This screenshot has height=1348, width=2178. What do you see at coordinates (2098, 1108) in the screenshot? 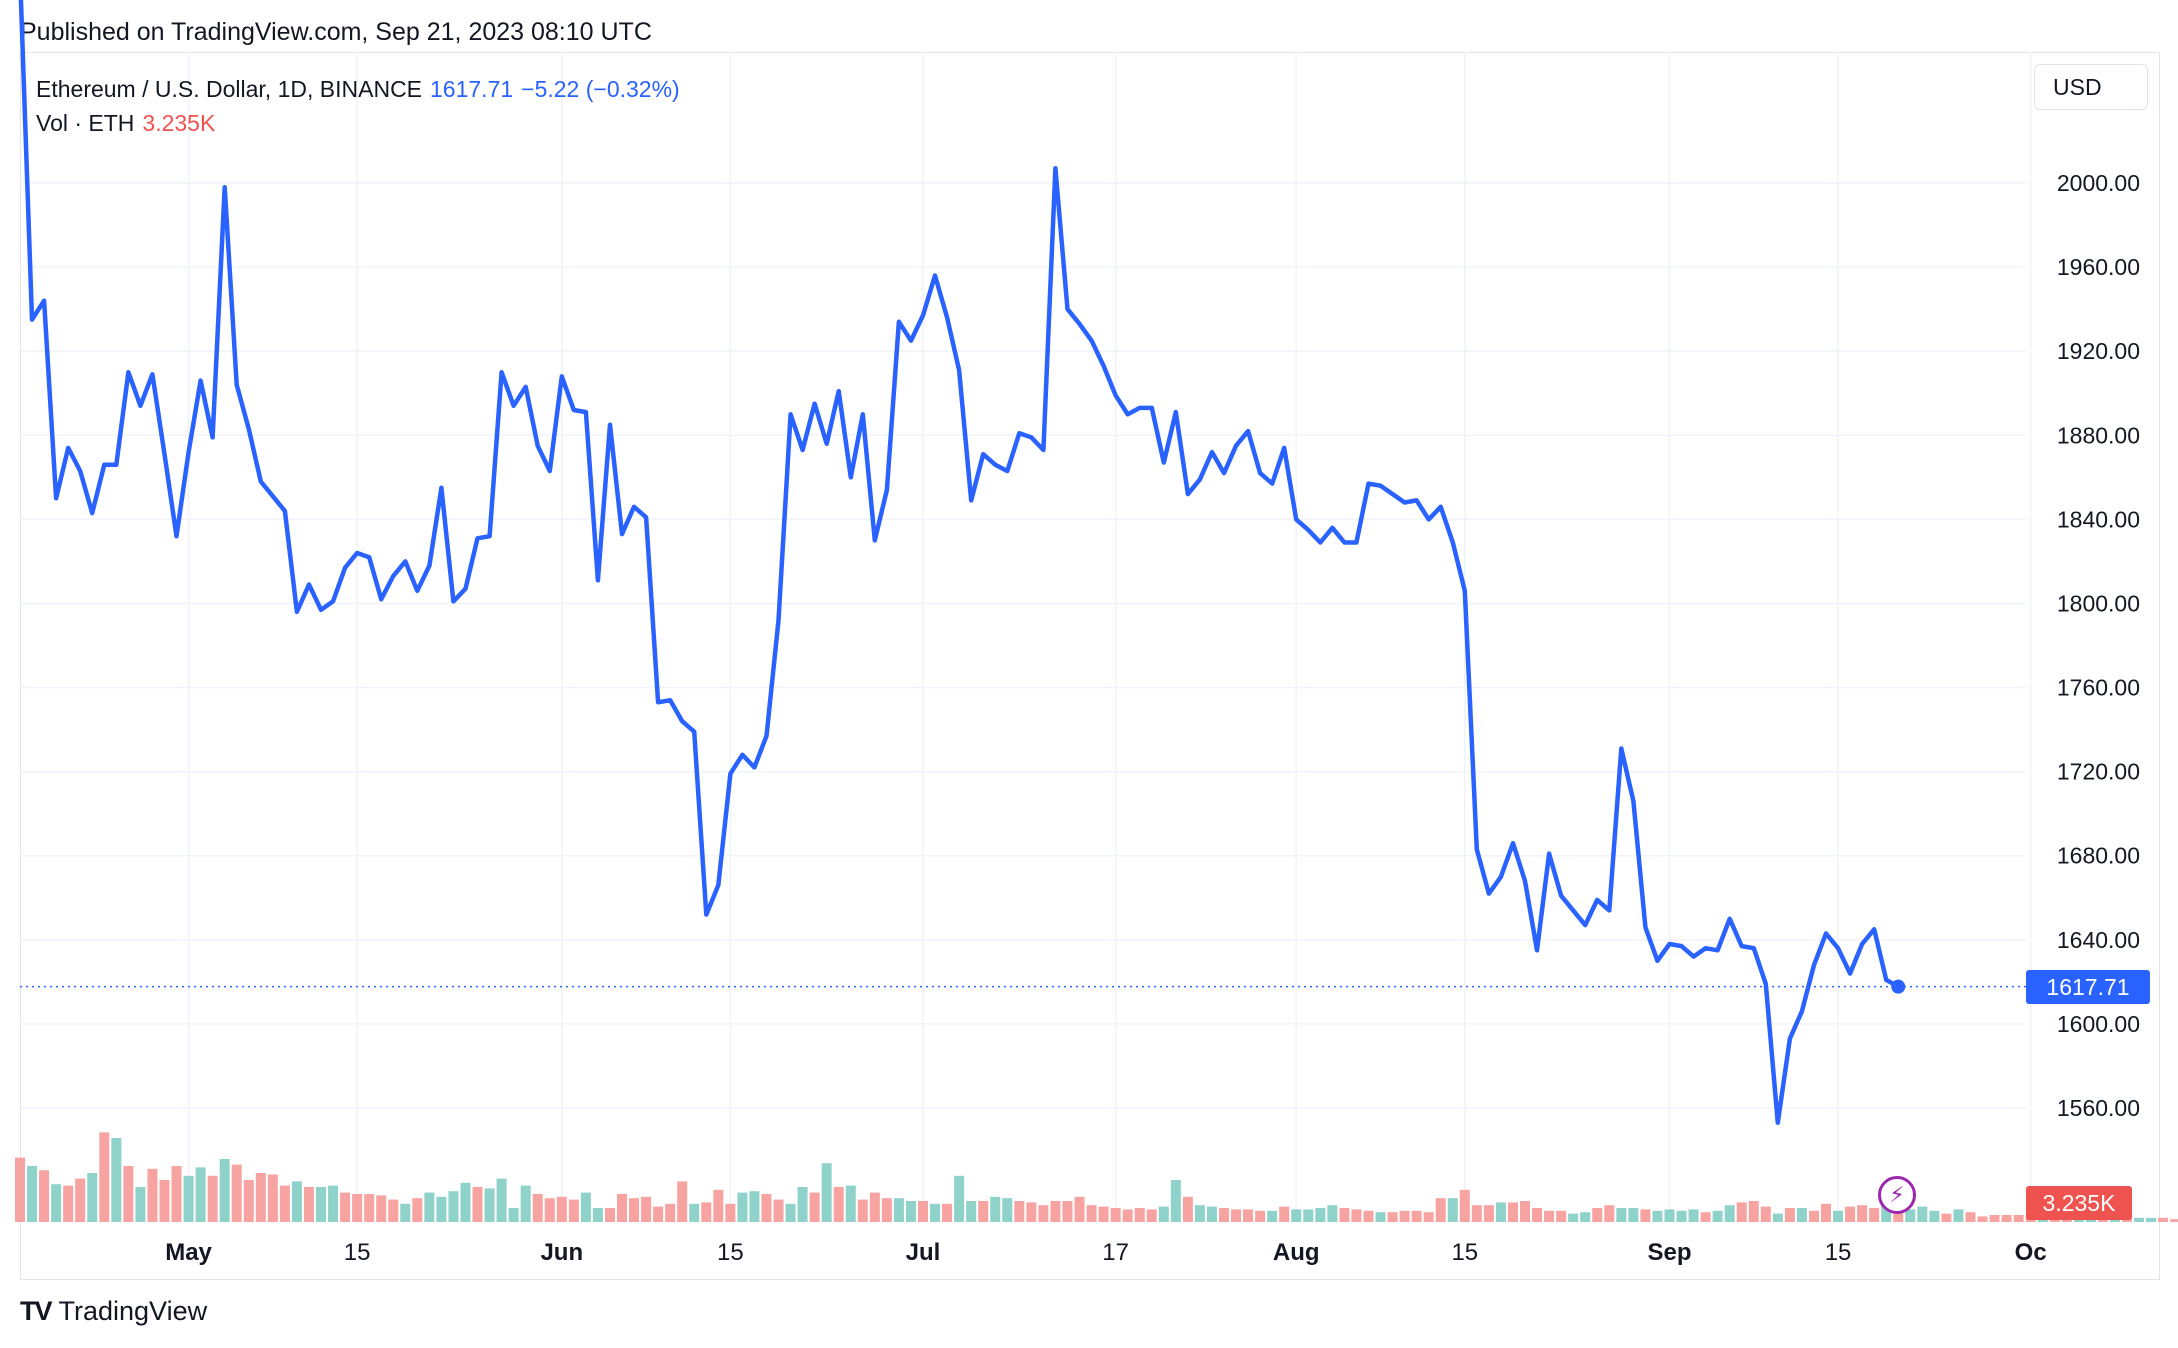
I see `y-tick-label: 1560.00` at bounding box center [2098, 1108].